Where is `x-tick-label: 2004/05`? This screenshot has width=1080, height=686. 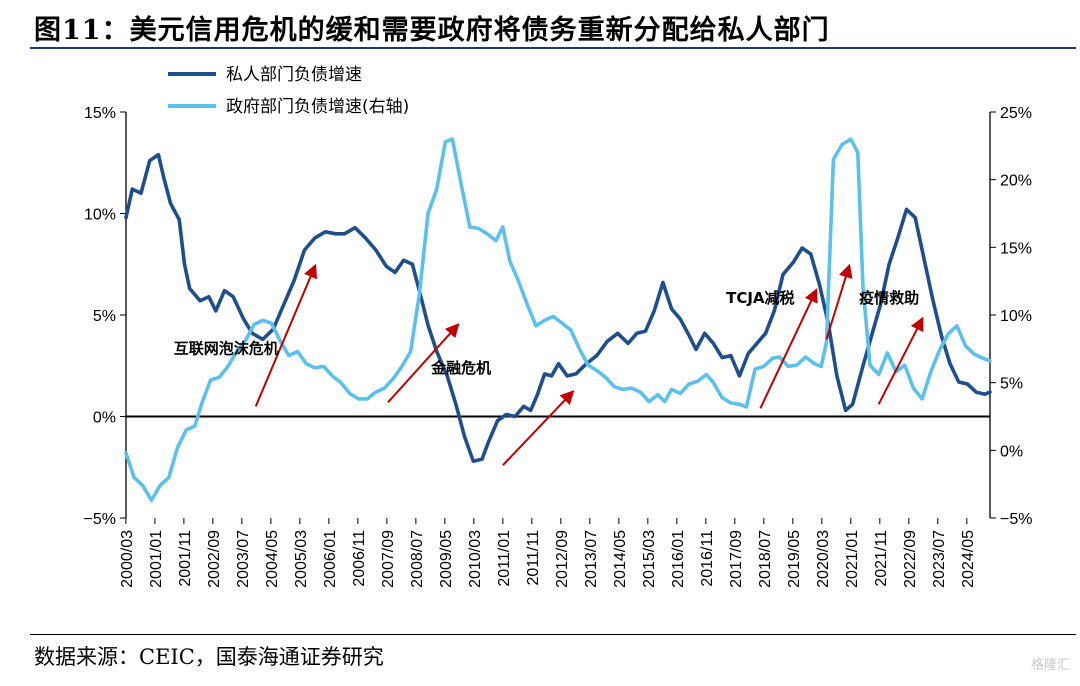 x-tick-label: 2004/05 is located at coordinates (272, 559).